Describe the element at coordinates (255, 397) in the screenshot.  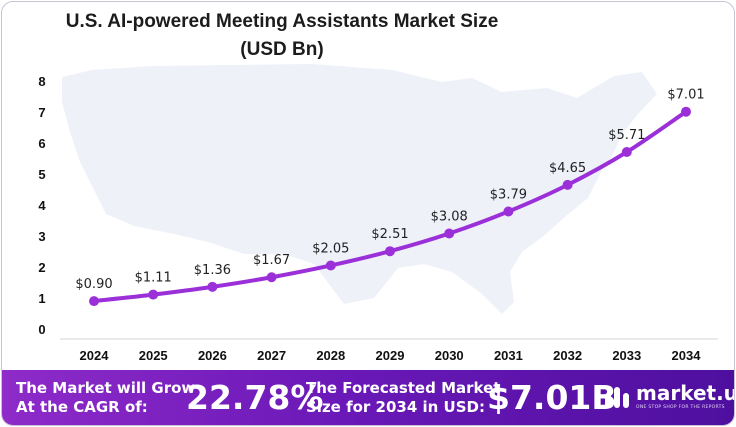
I see `cagr-value: 22.78%` at that location.